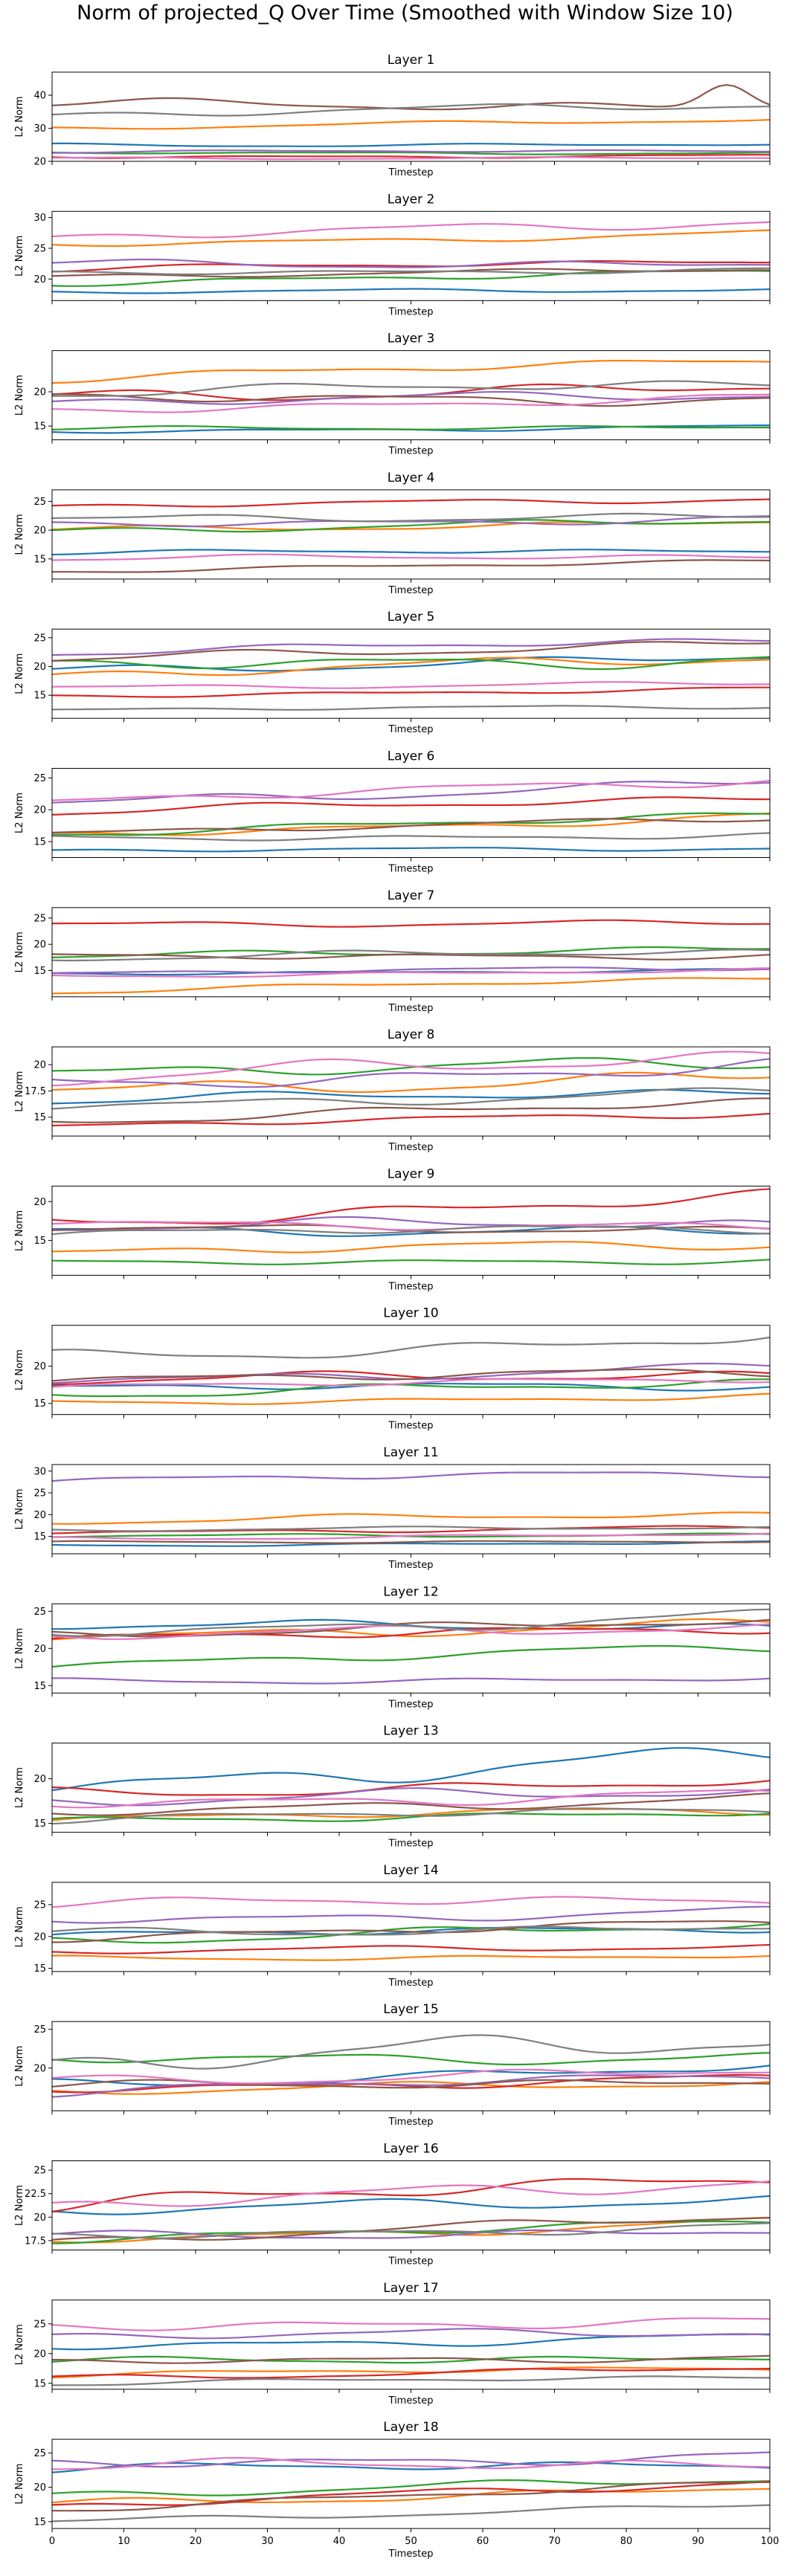  Describe the element at coordinates (392, 1508) in the screenshot. I see `subplot-layer-11: Layer 11 15 20 25 30 Timestep L2 Norm` at that location.